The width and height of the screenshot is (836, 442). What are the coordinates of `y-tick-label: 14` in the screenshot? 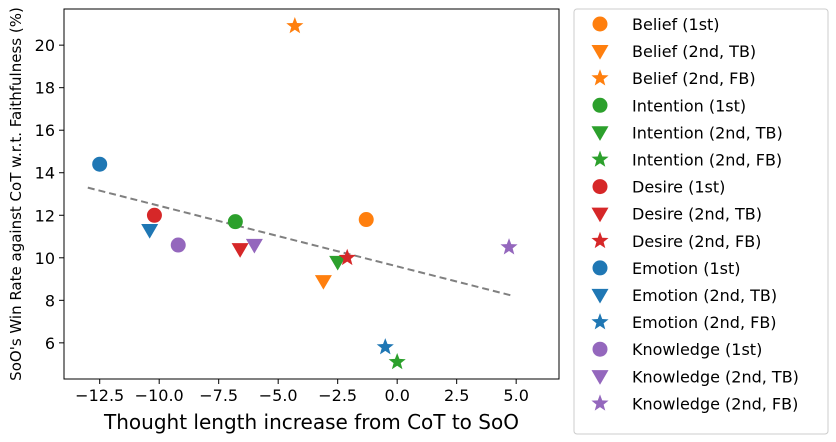 It's located at (45, 173).